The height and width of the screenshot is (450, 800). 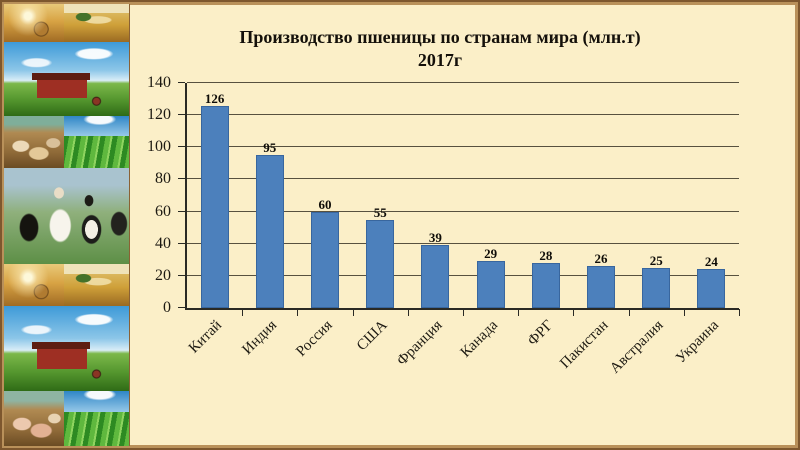 What do you see at coordinates (167, 307) in the screenshot?
I see `y-tick-label: 0` at bounding box center [167, 307].